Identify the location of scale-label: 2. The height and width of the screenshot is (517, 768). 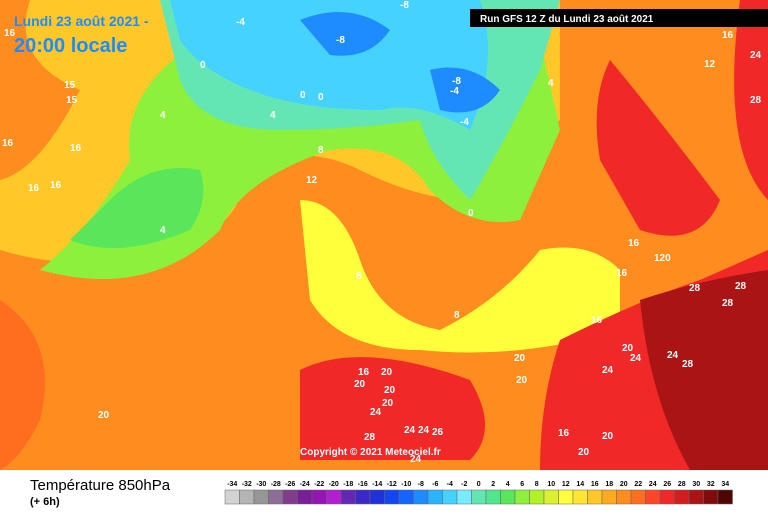
(493, 484).